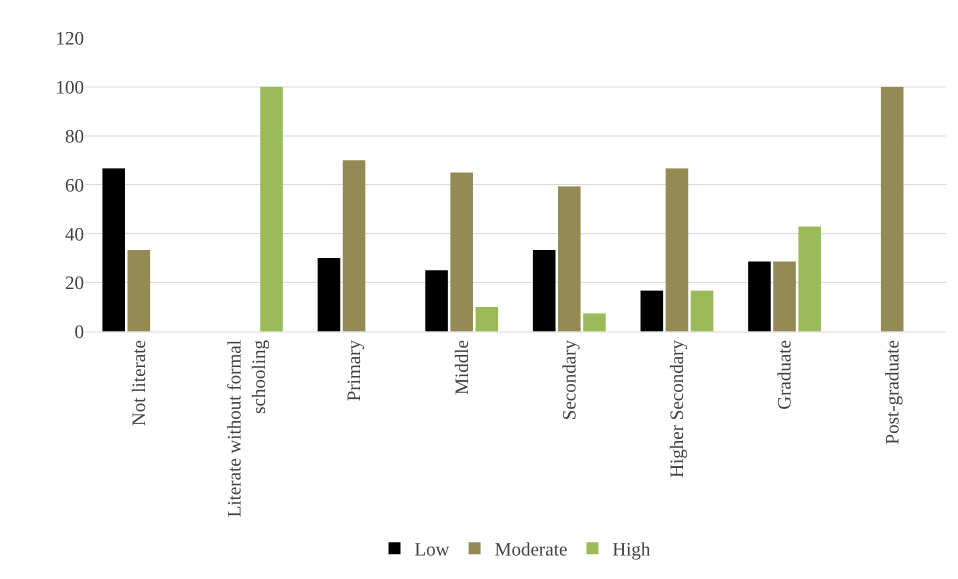 This screenshot has height=579, width=958. What do you see at coordinates (569, 380) in the screenshot?
I see `x-tick-label: Secondary` at bounding box center [569, 380].